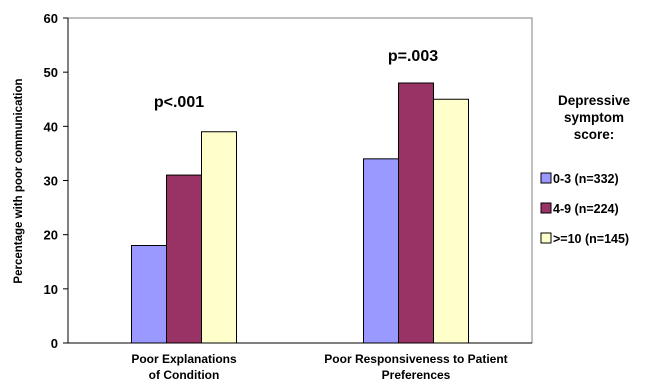 The height and width of the screenshot is (388, 665). Describe the element at coordinates (54, 343) in the screenshot. I see `y-tick-label: 0` at that location.